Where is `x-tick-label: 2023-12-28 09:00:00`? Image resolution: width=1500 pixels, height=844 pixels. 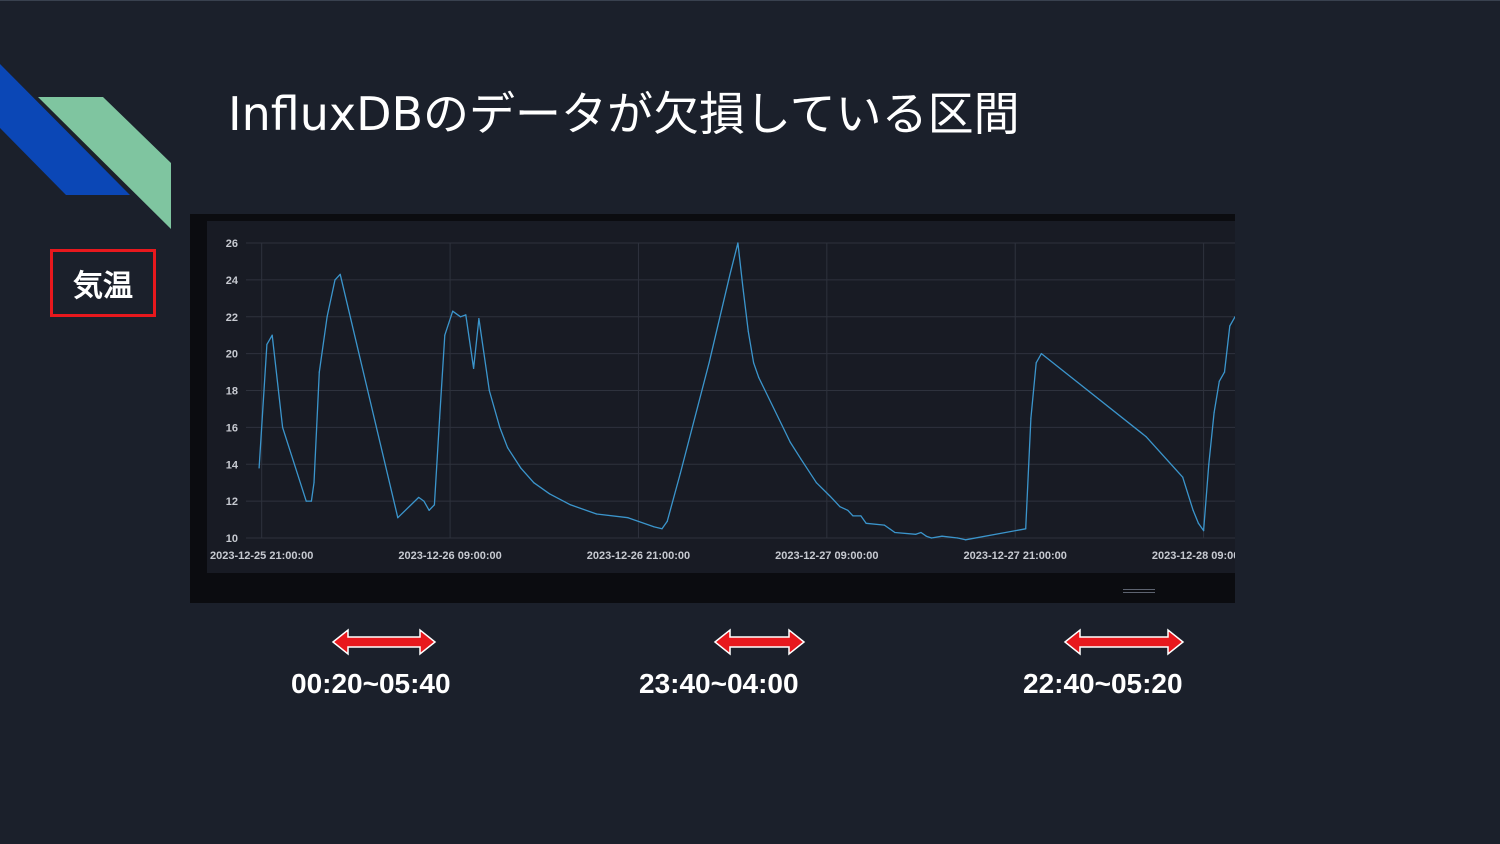
x-tick-label: 2023-12-28 09:00:00 is located at coordinates (1193, 556).